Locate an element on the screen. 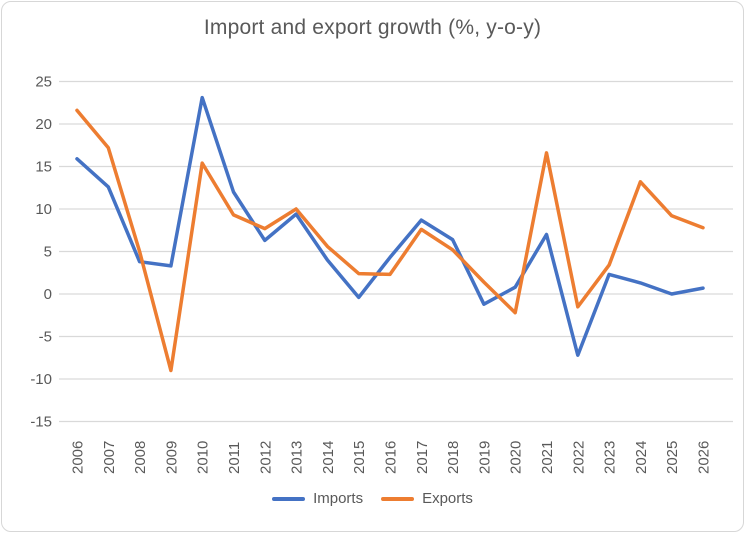  chart-legend: Imports Exports is located at coordinates (372, 498).